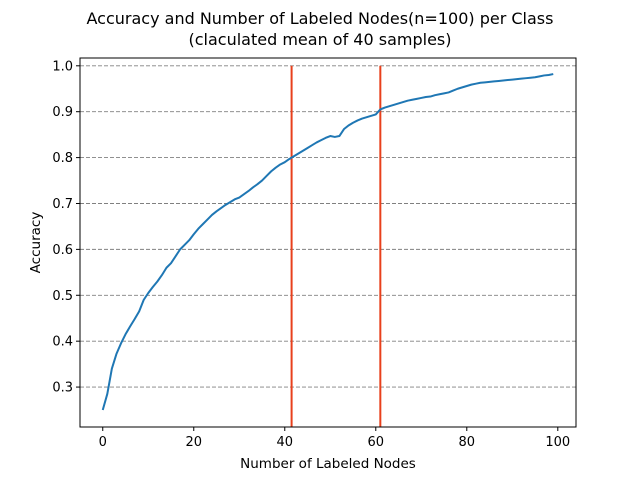  Describe the element at coordinates (62, 296) in the screenshot. I see `y-tick-label-2: 0.5` at that location.